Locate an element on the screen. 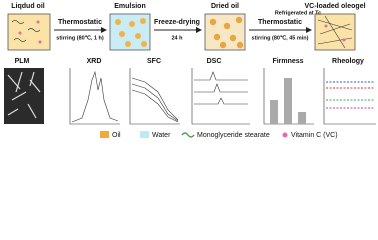 This screenshot has height=240, width=378. firmness-plot is located at coordinates (288, 96).